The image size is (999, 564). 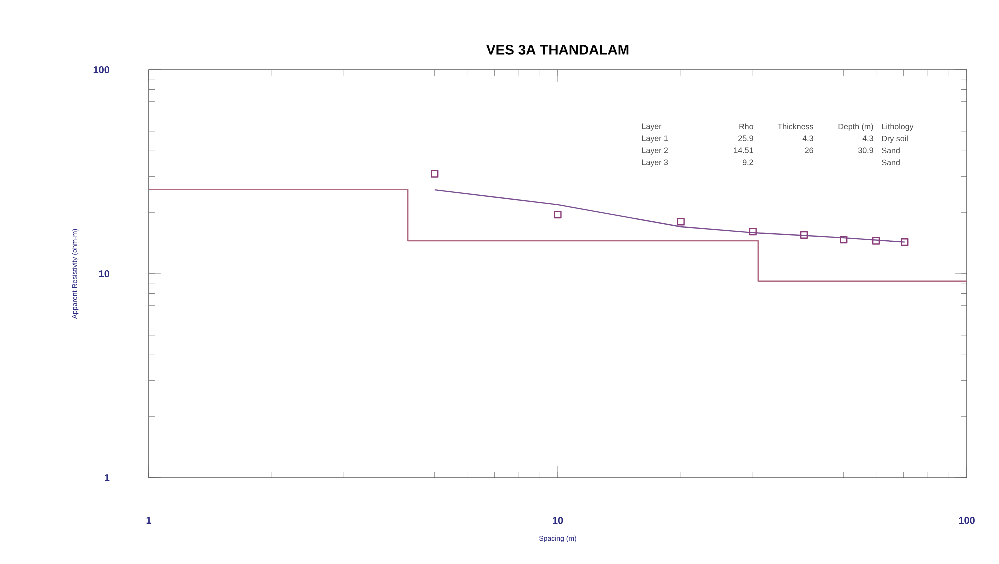 I want to click on annotation: Depth (m), so click(x=856, y=128).